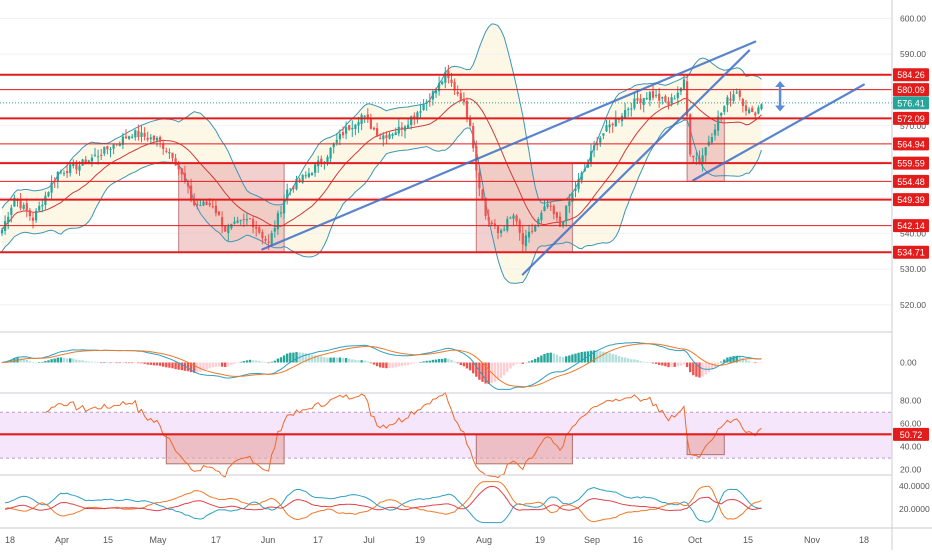  I want to click on level-tag-label: 572.09, so click(911, 119).